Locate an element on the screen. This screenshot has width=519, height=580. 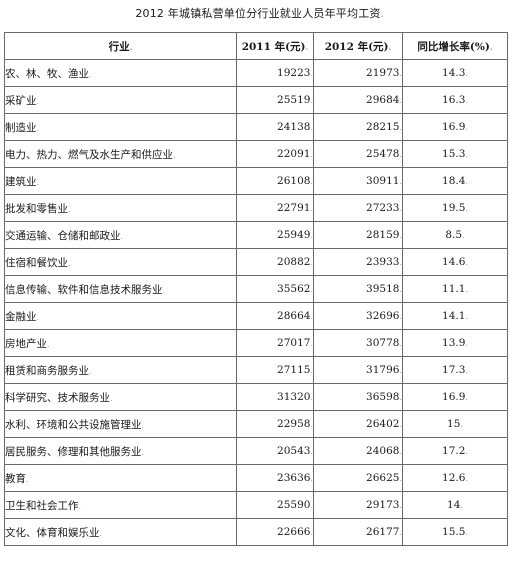
cell-2011-value: 22666 is located at coordinates (294, 532).